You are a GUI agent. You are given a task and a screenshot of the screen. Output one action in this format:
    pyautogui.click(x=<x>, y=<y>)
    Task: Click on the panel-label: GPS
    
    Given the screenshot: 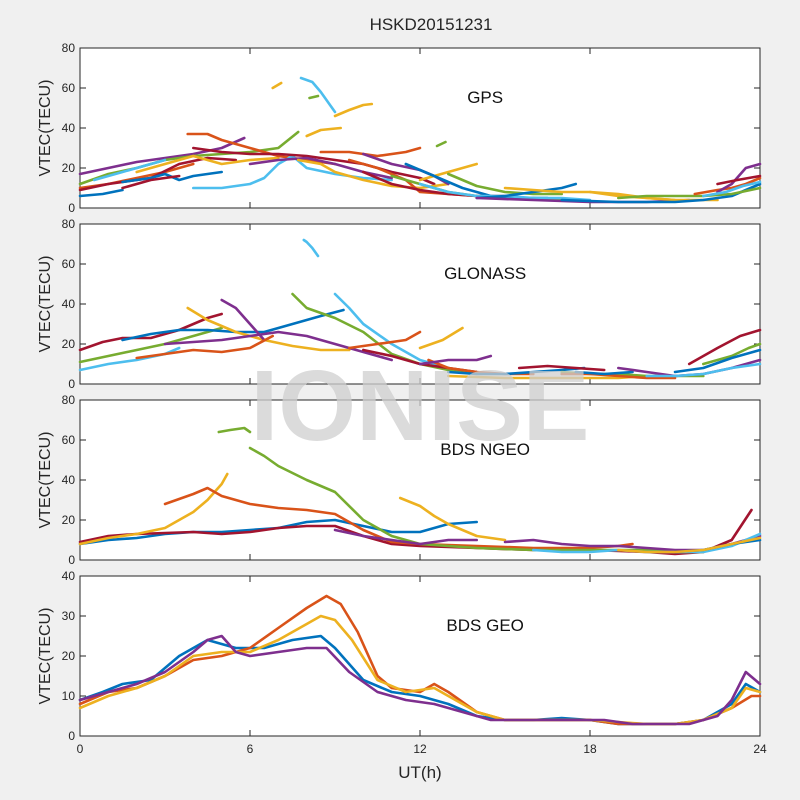 What is the action you would take?
    pyautogui.click(x=485, y=97)
    